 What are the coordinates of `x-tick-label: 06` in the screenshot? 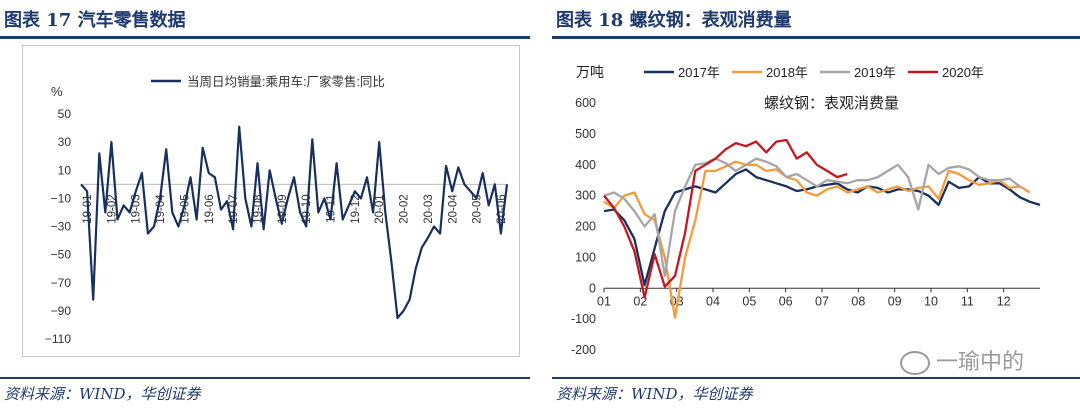 It's located at (786, 301).